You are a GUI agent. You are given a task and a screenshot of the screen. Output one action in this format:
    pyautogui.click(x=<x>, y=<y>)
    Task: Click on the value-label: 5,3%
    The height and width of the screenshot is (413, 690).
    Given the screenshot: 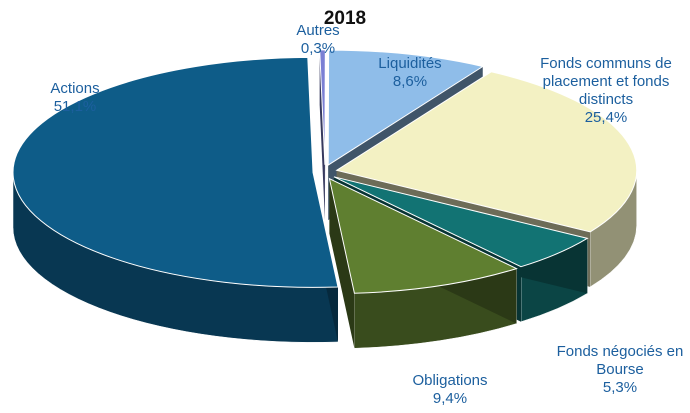 What is the action you would take?
    pyautogui.click(x=620, y=387)
    